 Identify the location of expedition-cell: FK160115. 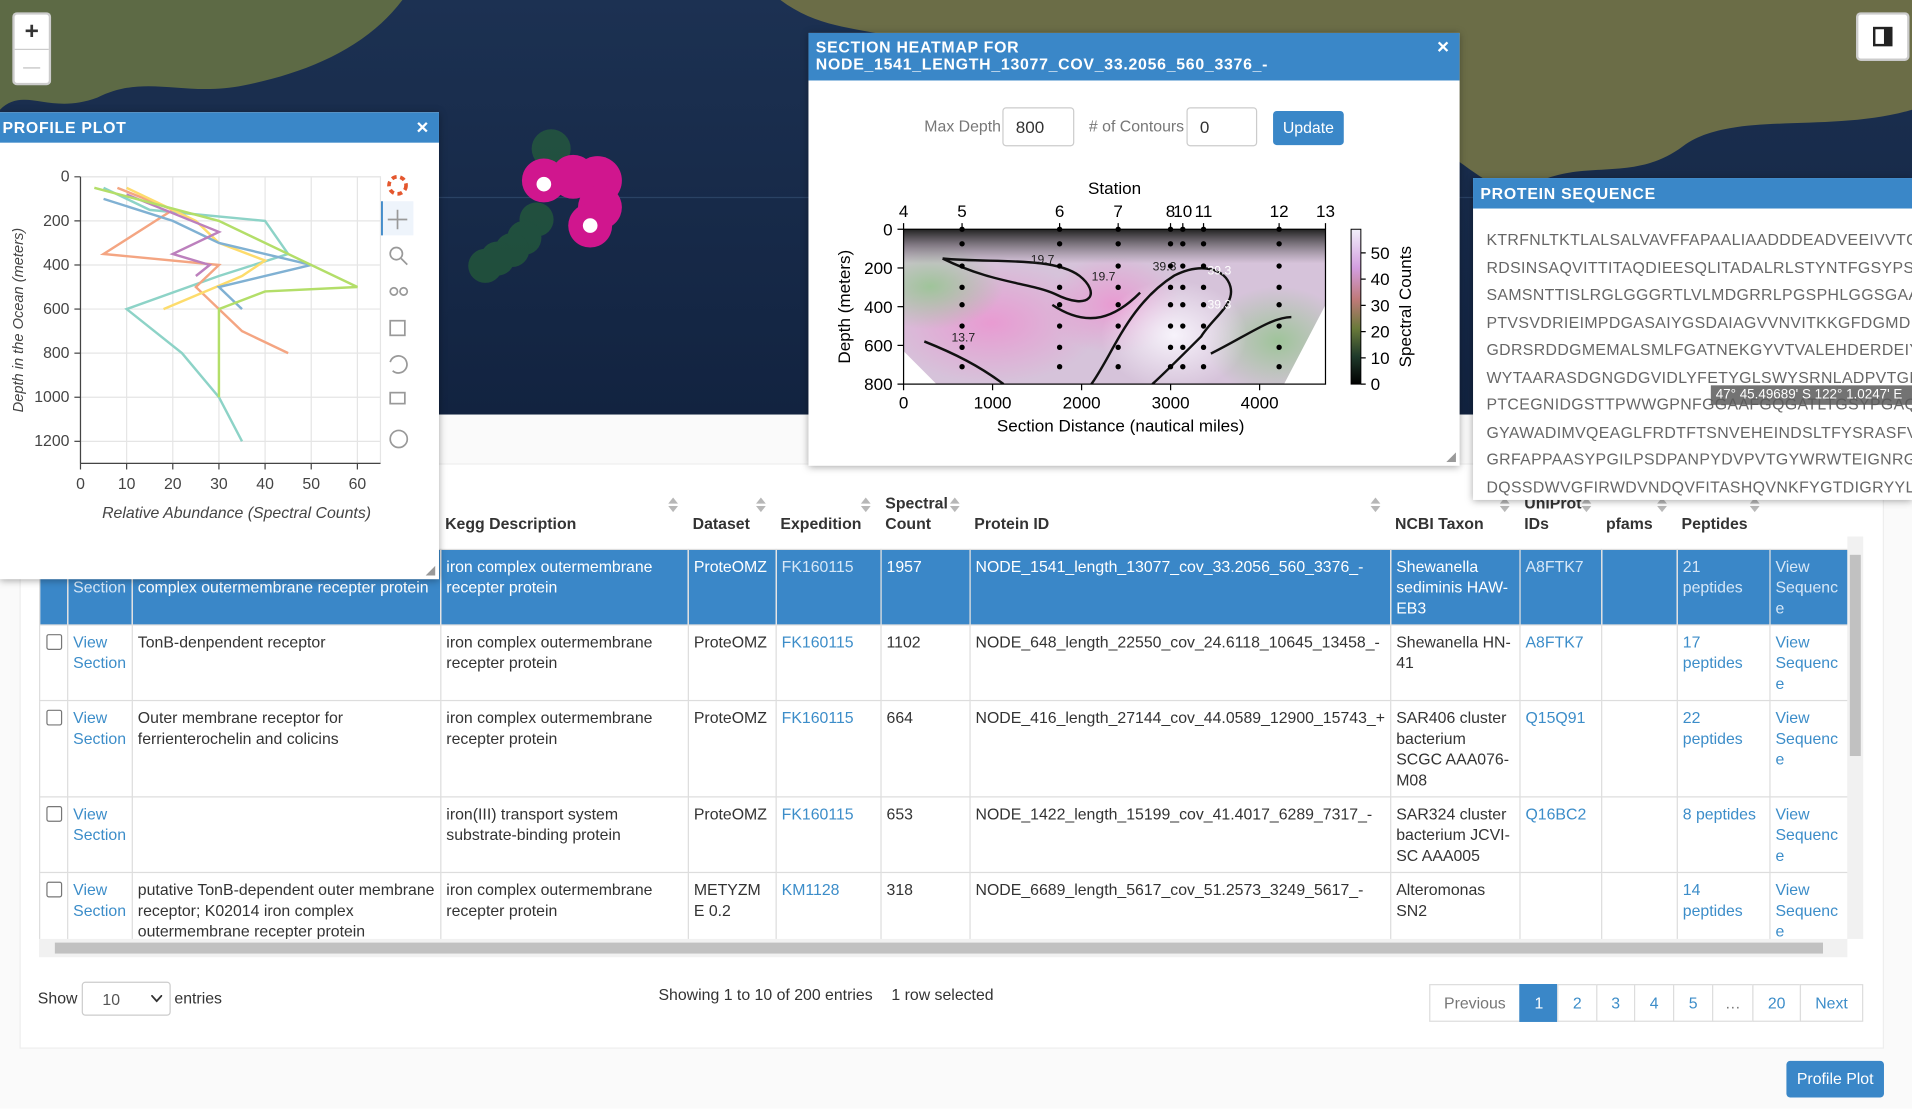
(828, 748).